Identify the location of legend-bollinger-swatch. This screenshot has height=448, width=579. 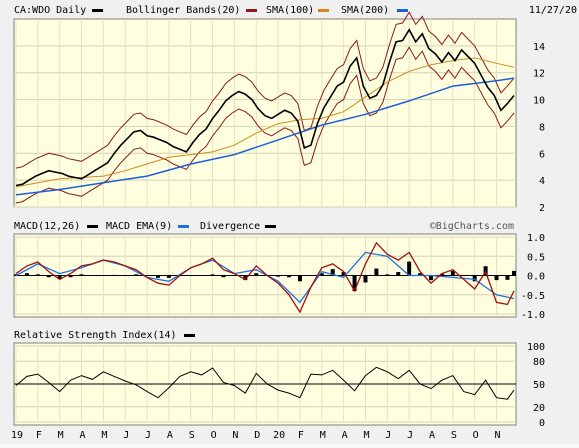
(251, 10).